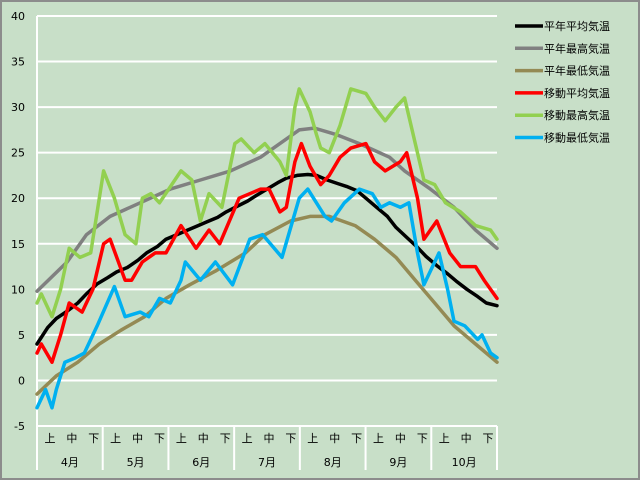  What do you see at coordinates (18, 198) in the screenshot?
I see `y-tick-label: 20` at bounding box center [18, 198].